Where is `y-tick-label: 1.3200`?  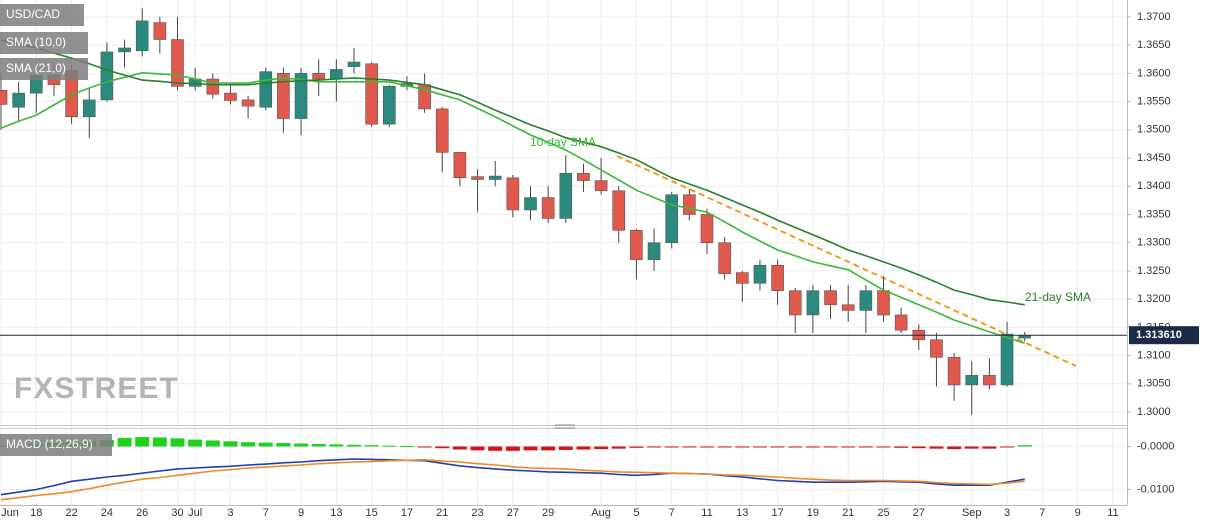 y-tick-label: 1.3200 is located at coordinates (1154, 299).